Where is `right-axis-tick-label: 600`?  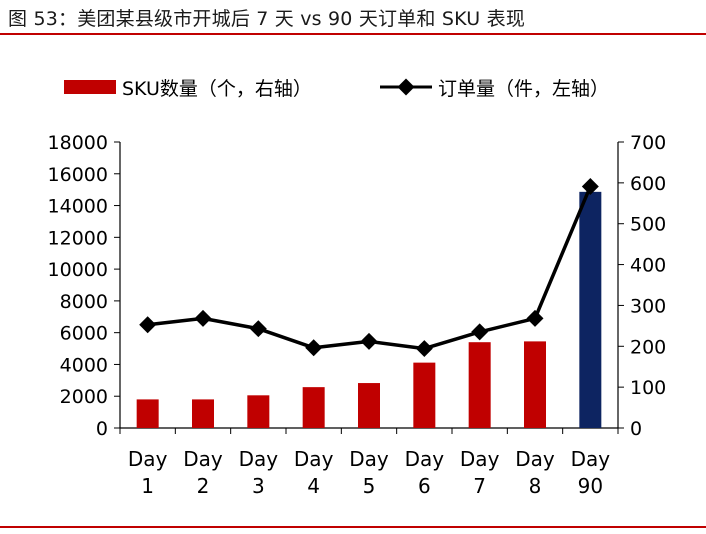
right-axis-tick-label: 600 is located at coordinates (648, 184).